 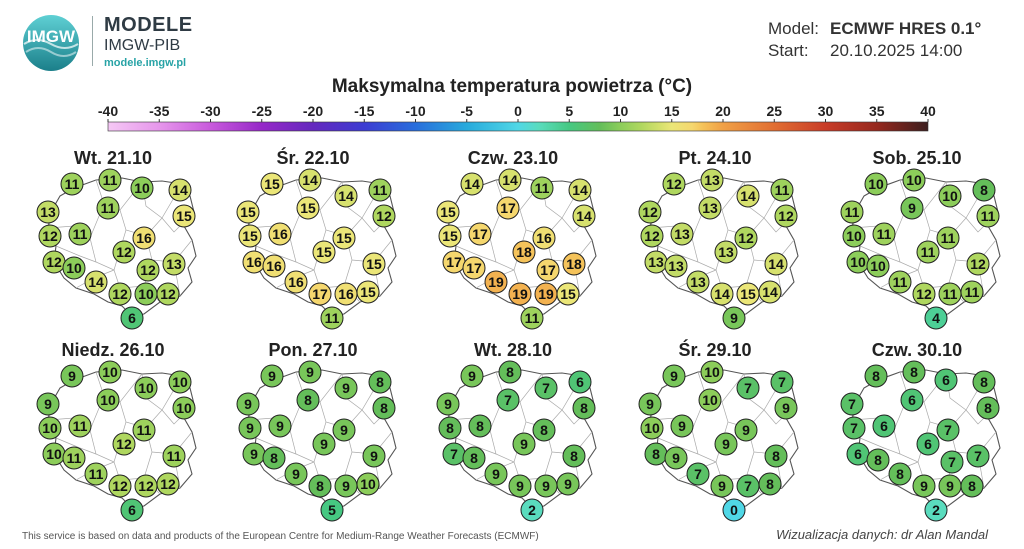 What do you see at coordinates (159, 111) in the screenshot?
I see `scale-tick-label: -35` at bounding box center [159, 111].